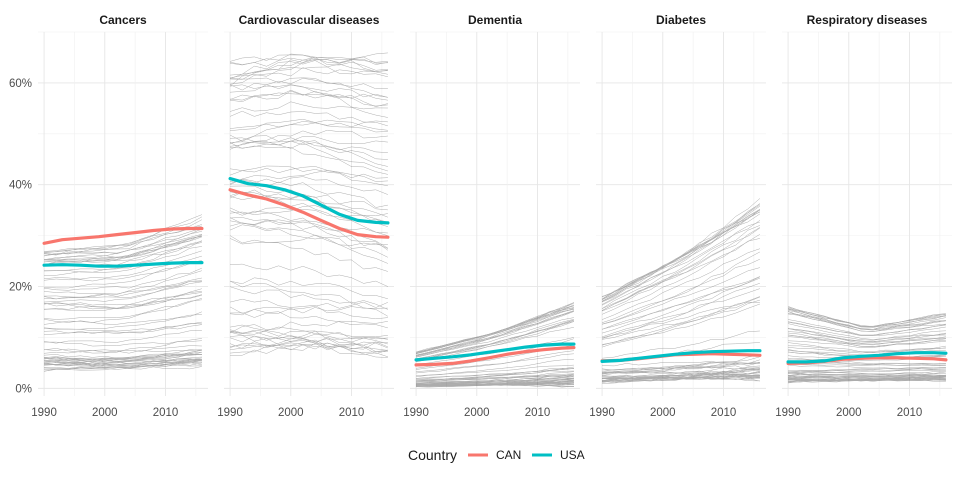  Describe the element at coordinates (572, 455) in the screenshot. I see `legend-label-usa: USA` at that location.